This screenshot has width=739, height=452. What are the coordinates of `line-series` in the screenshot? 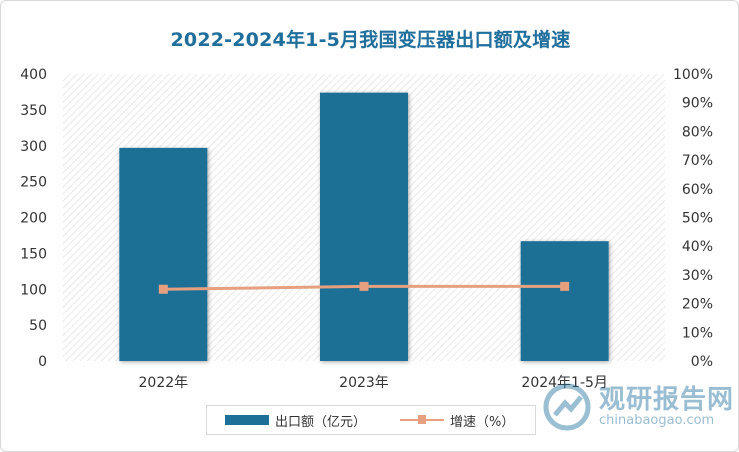 It's located at (364, 287).